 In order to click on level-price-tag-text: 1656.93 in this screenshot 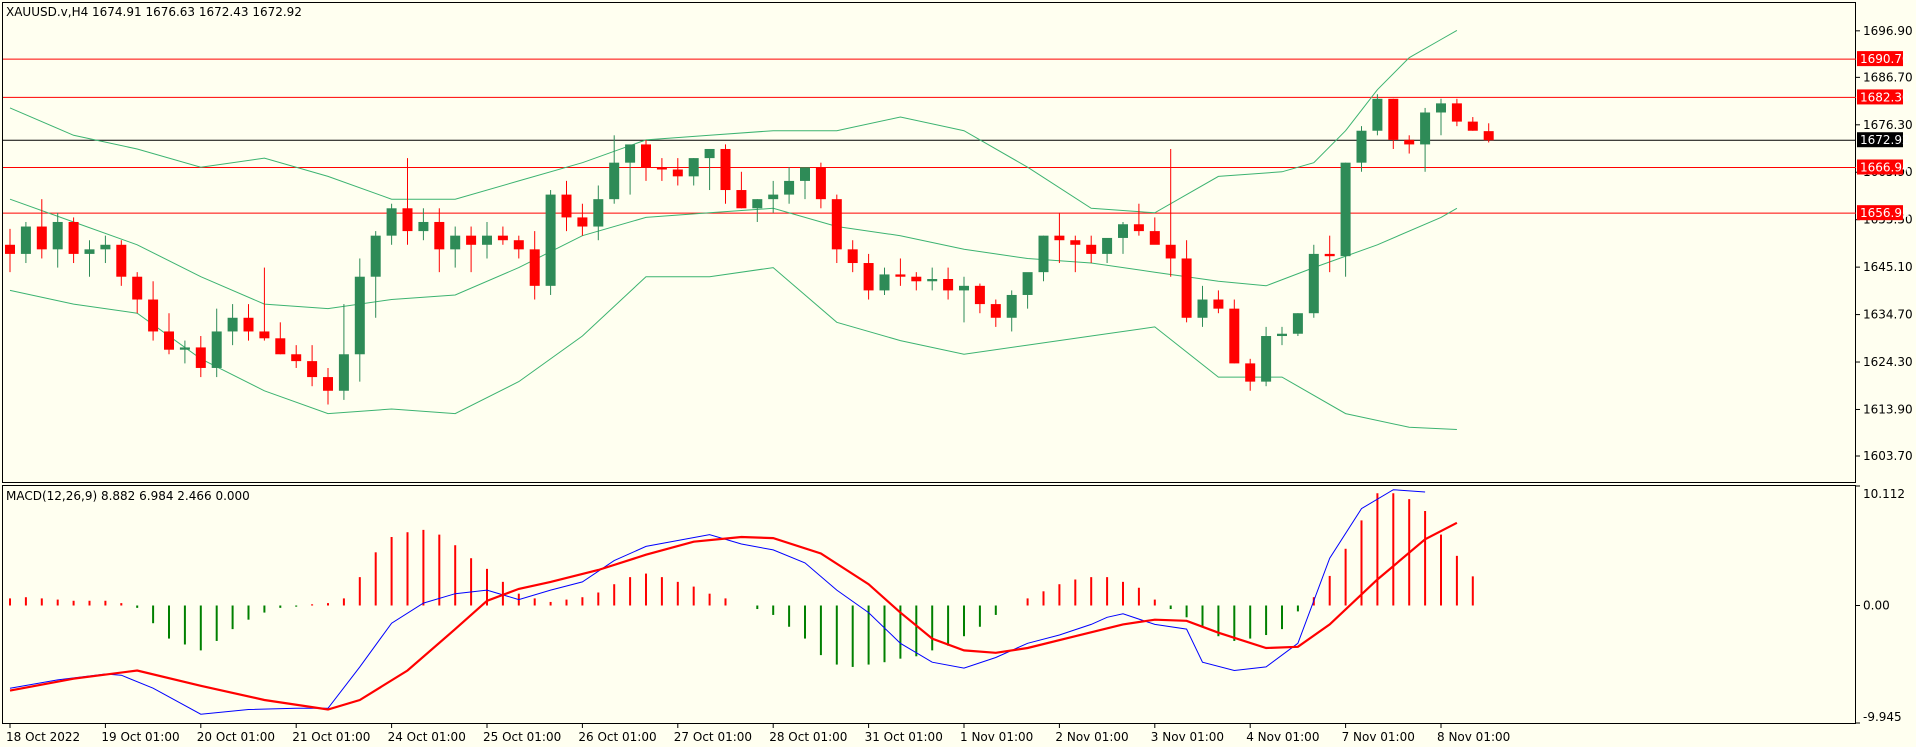, I will do `click(1885, 213)`.